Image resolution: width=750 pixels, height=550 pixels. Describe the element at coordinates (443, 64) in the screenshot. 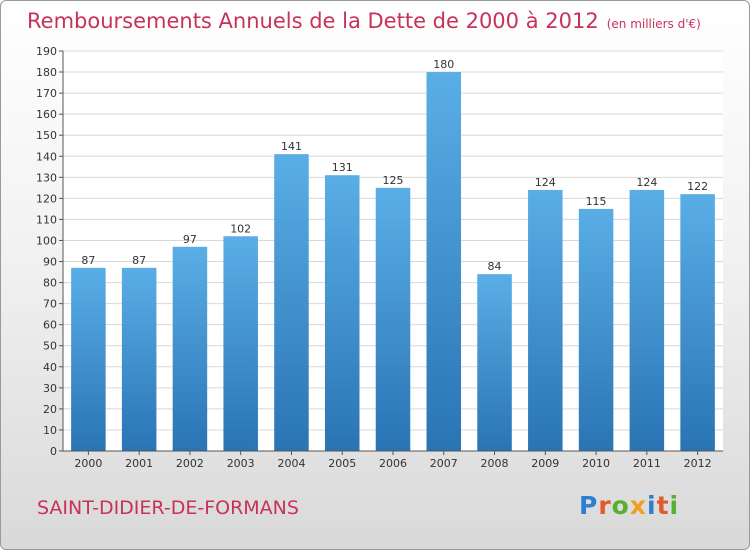

I see `data-label: 180` at that location.